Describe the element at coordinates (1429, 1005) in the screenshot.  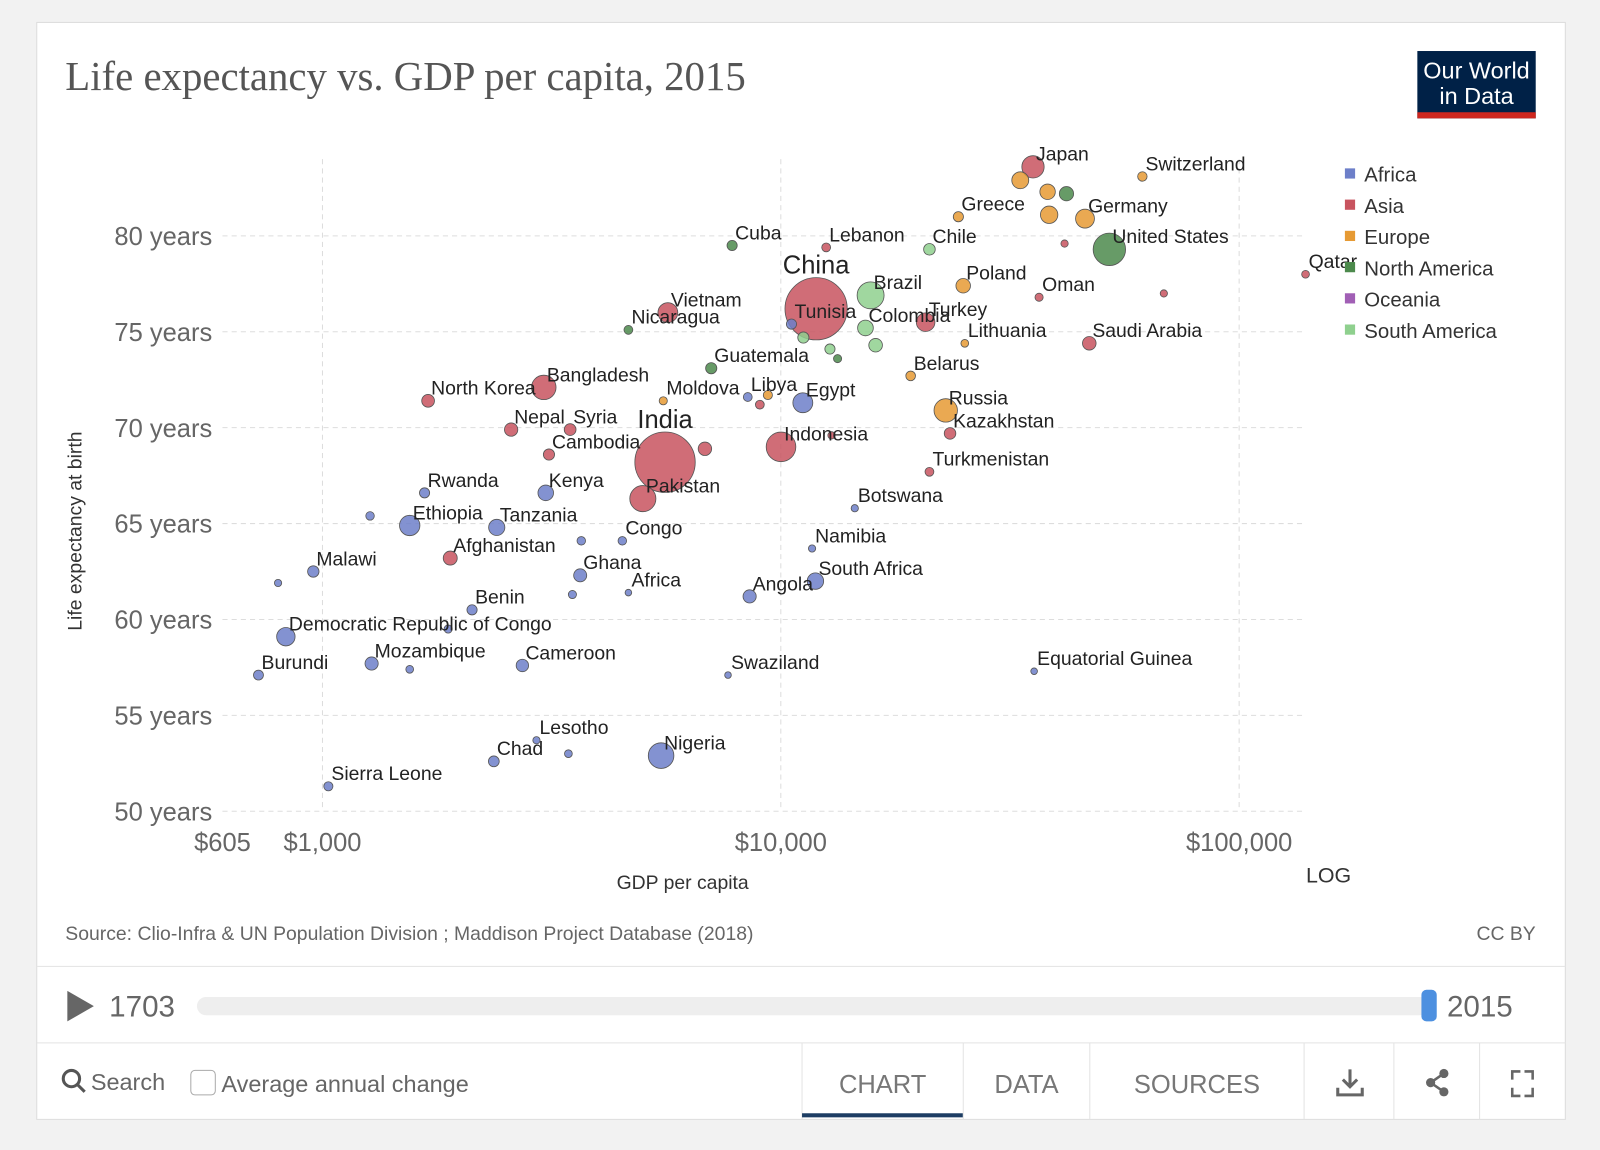
I see `timeline-handle` at that location.